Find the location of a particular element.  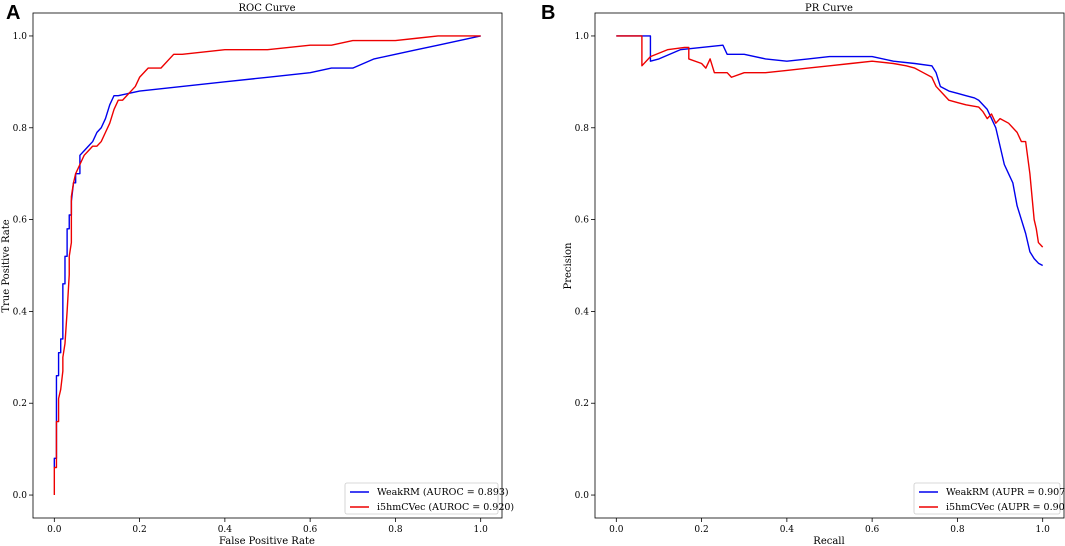

legend-label-i5hmcvec: i5hmCVec (AUROC = 0.920) is located at coordinates (445, 507).